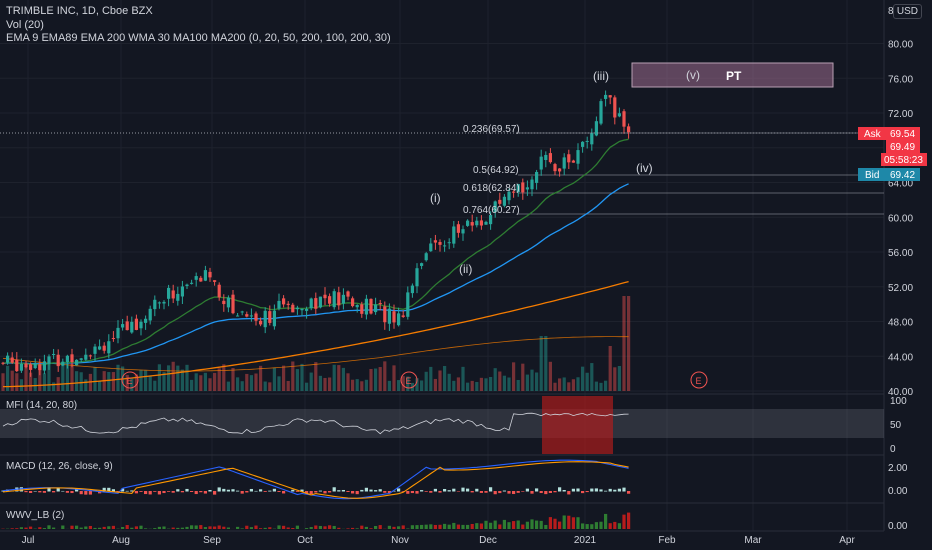  What do you see at coordinates (25, 25) in the screenshot?
I see `volume-legend: Vol (20)` at bounding box center [25, 25].